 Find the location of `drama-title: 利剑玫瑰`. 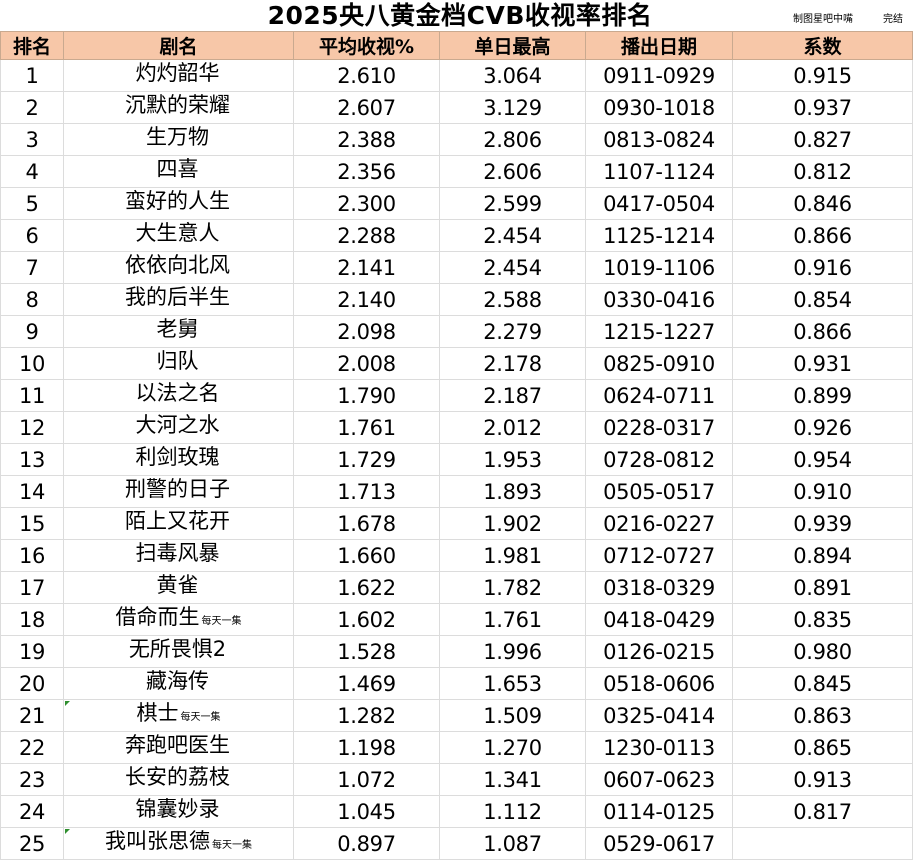

drama-title: 利剑玫瑰 is located at coordinates (177, 457).